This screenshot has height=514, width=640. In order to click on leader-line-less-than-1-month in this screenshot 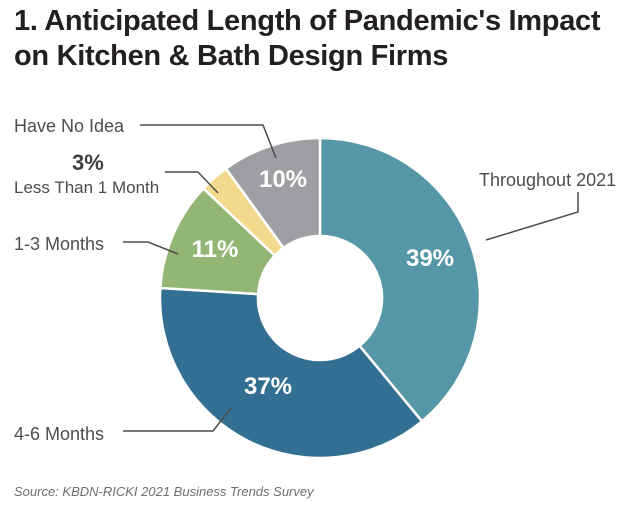, I will do `click(192, 182)`.